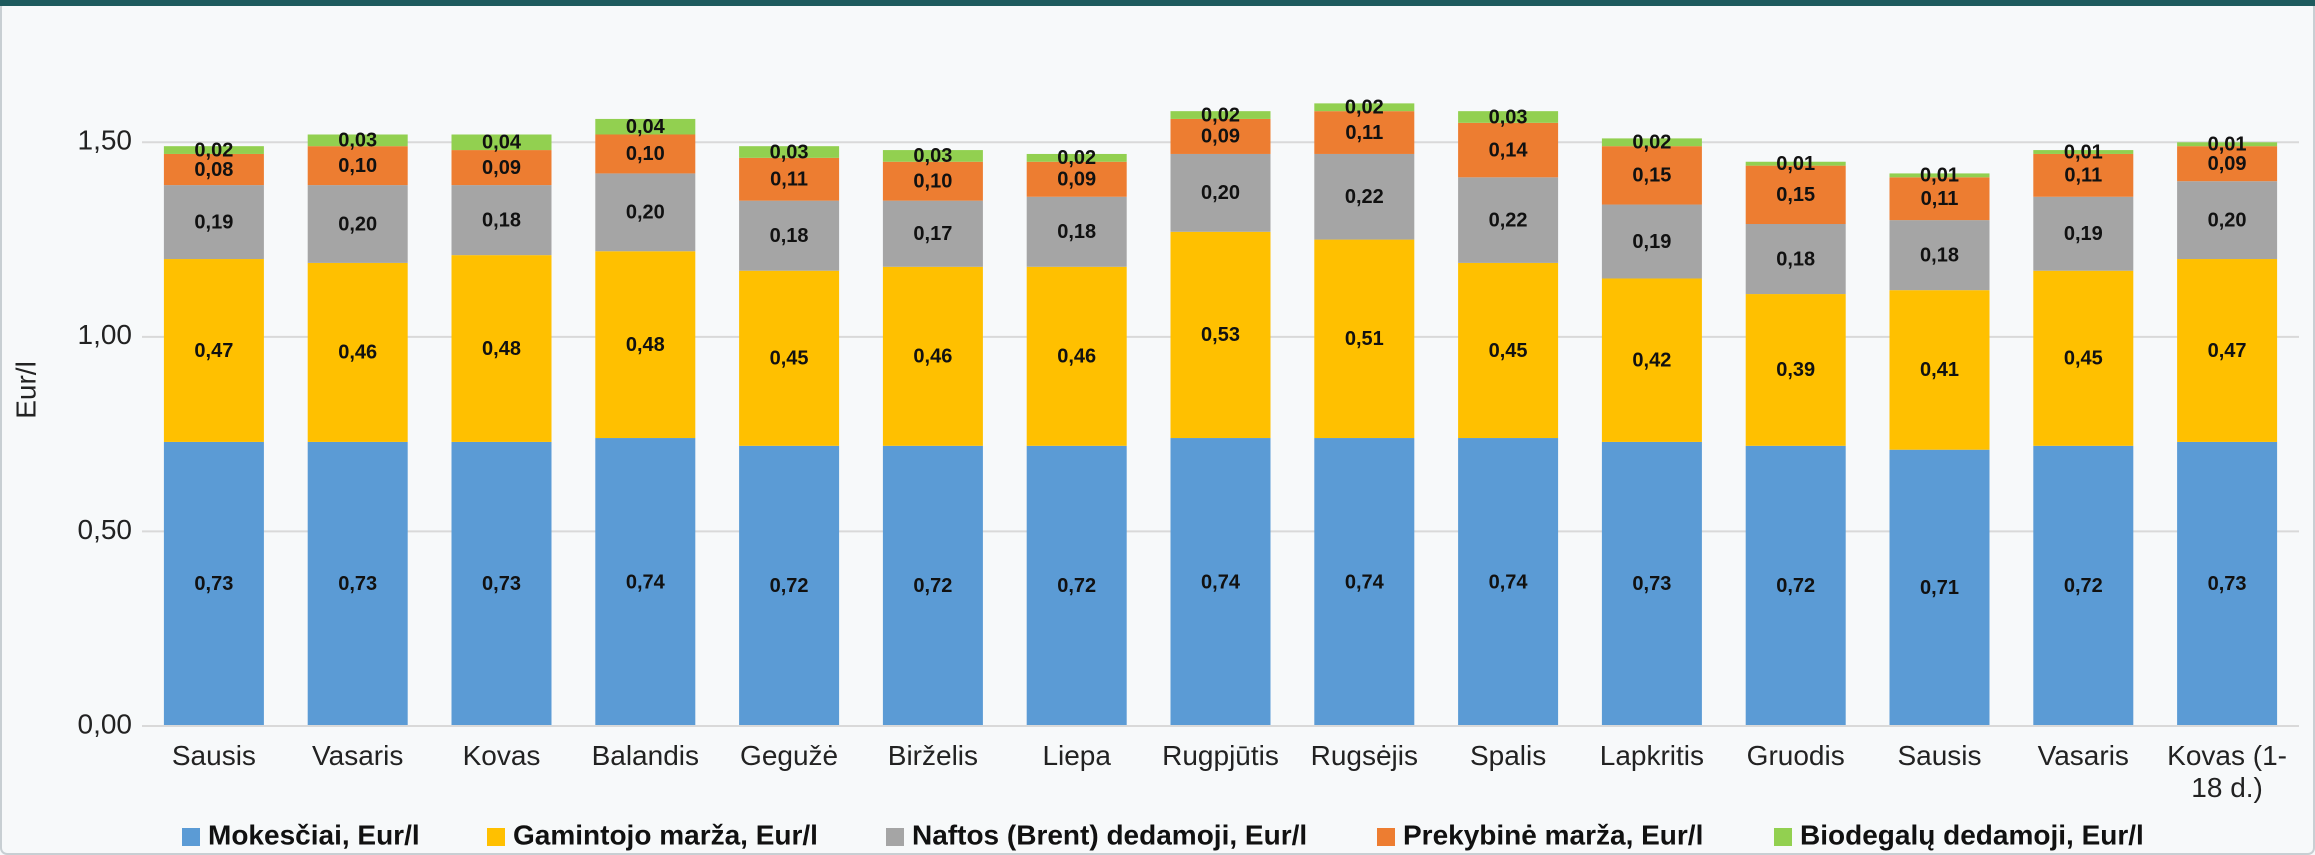 This screenshot has height=855, width=2315. Describe the element at coordinates (1939, 755) in the screenshot. I see `x-tick-label: Sausis` at that location.